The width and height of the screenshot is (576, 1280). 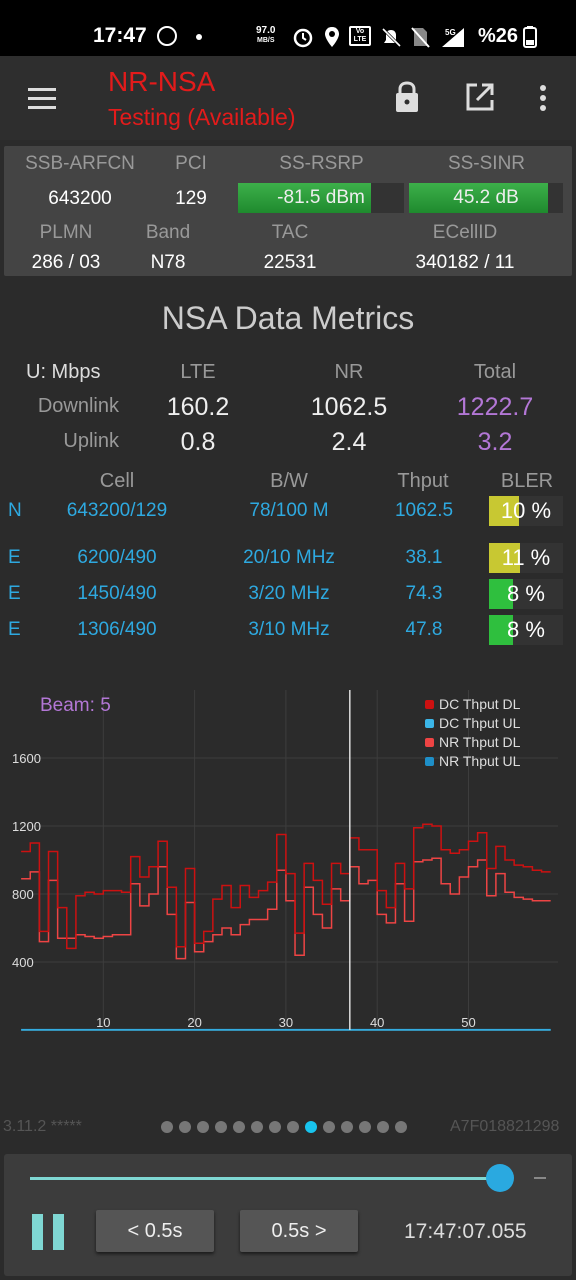 I want to click on legend-label: DC Thput UL, so click(x=480, y=723).